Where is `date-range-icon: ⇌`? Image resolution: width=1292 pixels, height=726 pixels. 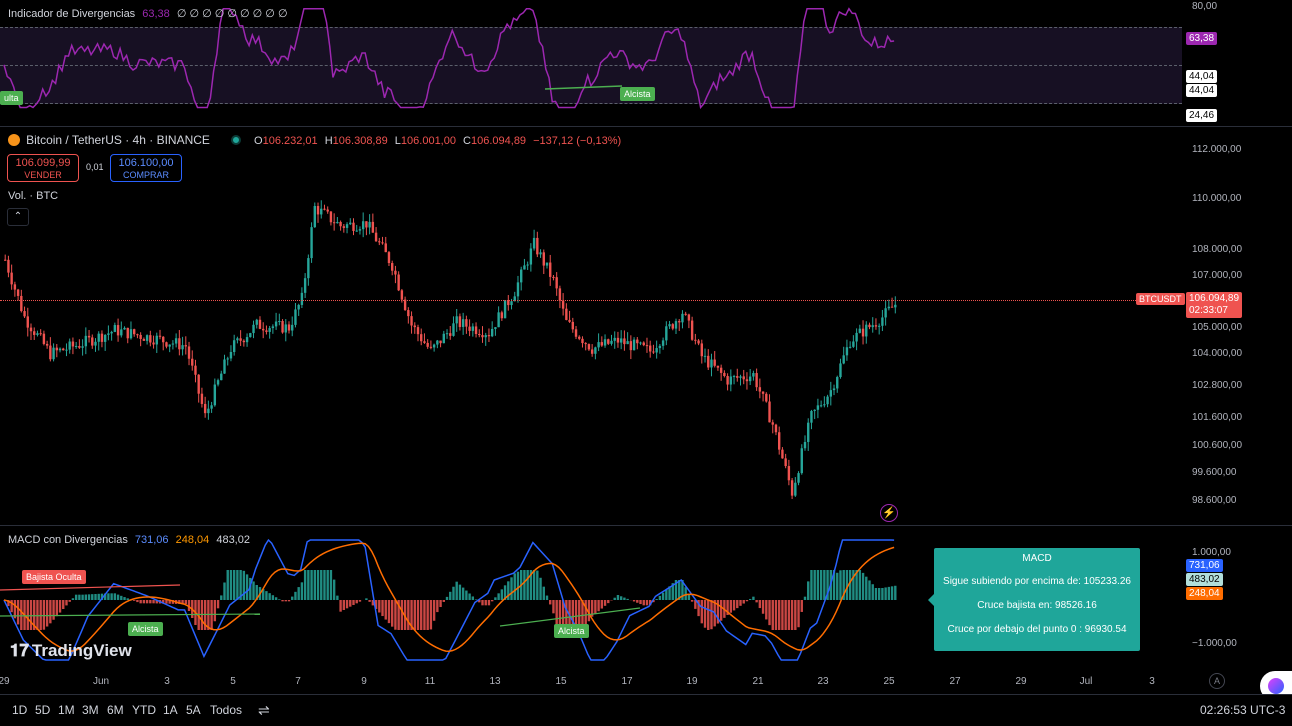 date-range-icon: ⇌ is located at coordinates (264, 710).